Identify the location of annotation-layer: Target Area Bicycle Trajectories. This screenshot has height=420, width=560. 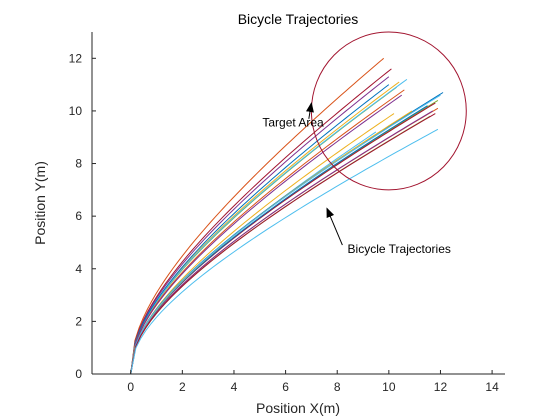
(356, 179).